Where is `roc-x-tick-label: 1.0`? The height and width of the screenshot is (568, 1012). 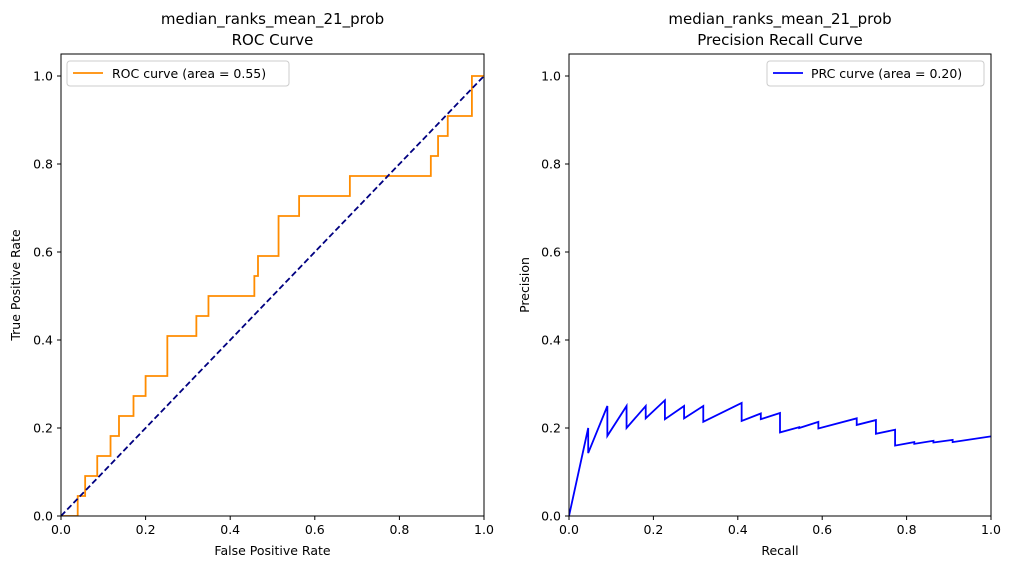
roc-x-tick-label: 1.0 is located at coordinates (484, 529).